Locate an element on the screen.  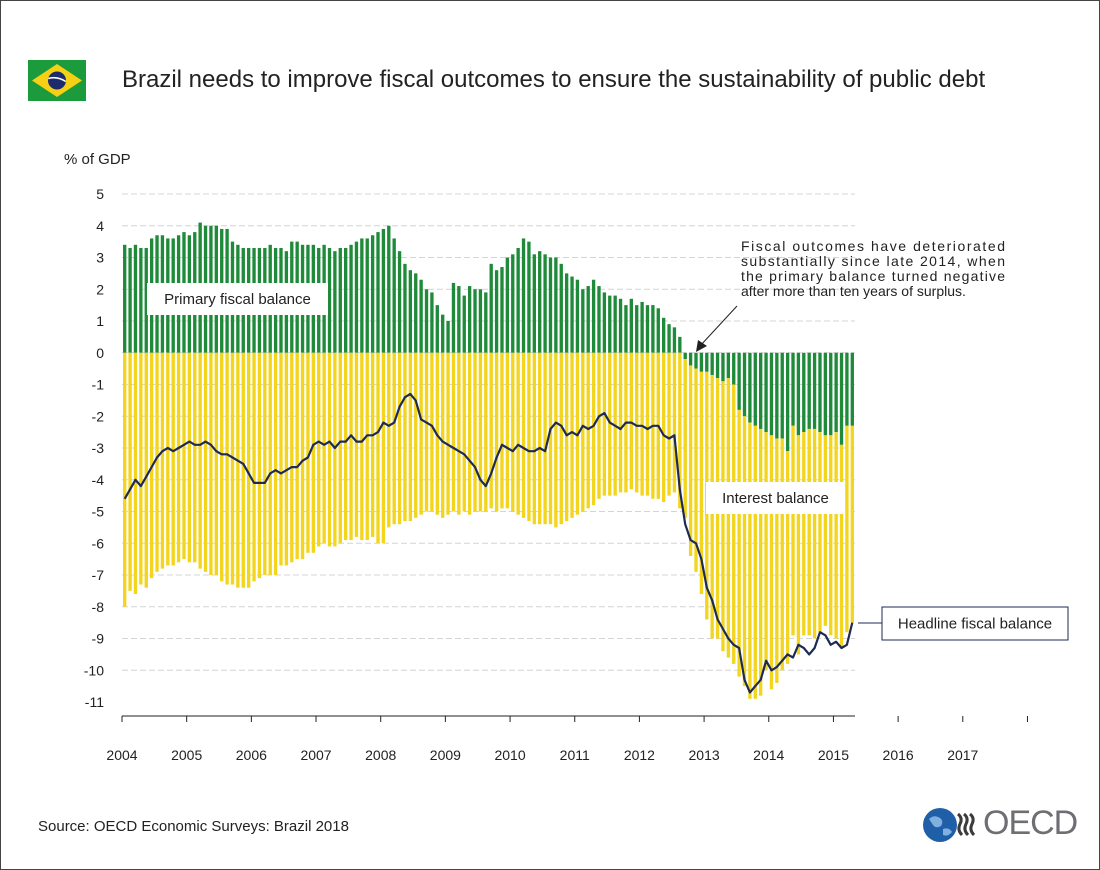
oecd-logo-text: OECD is located at coordinates (1030, 823).